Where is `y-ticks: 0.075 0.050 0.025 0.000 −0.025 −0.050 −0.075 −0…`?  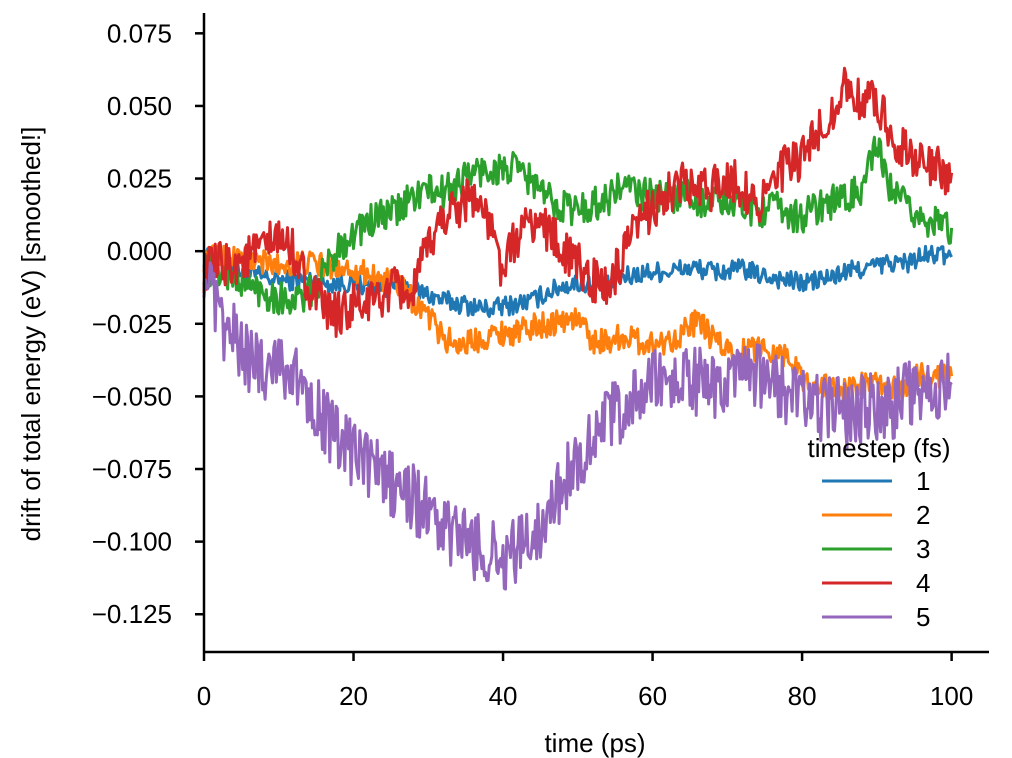 y-ticks: 0.075 0.050 0.025 0.000 −0.025 −0.050 −0.075 −0… is located at coordinates (148, 323).